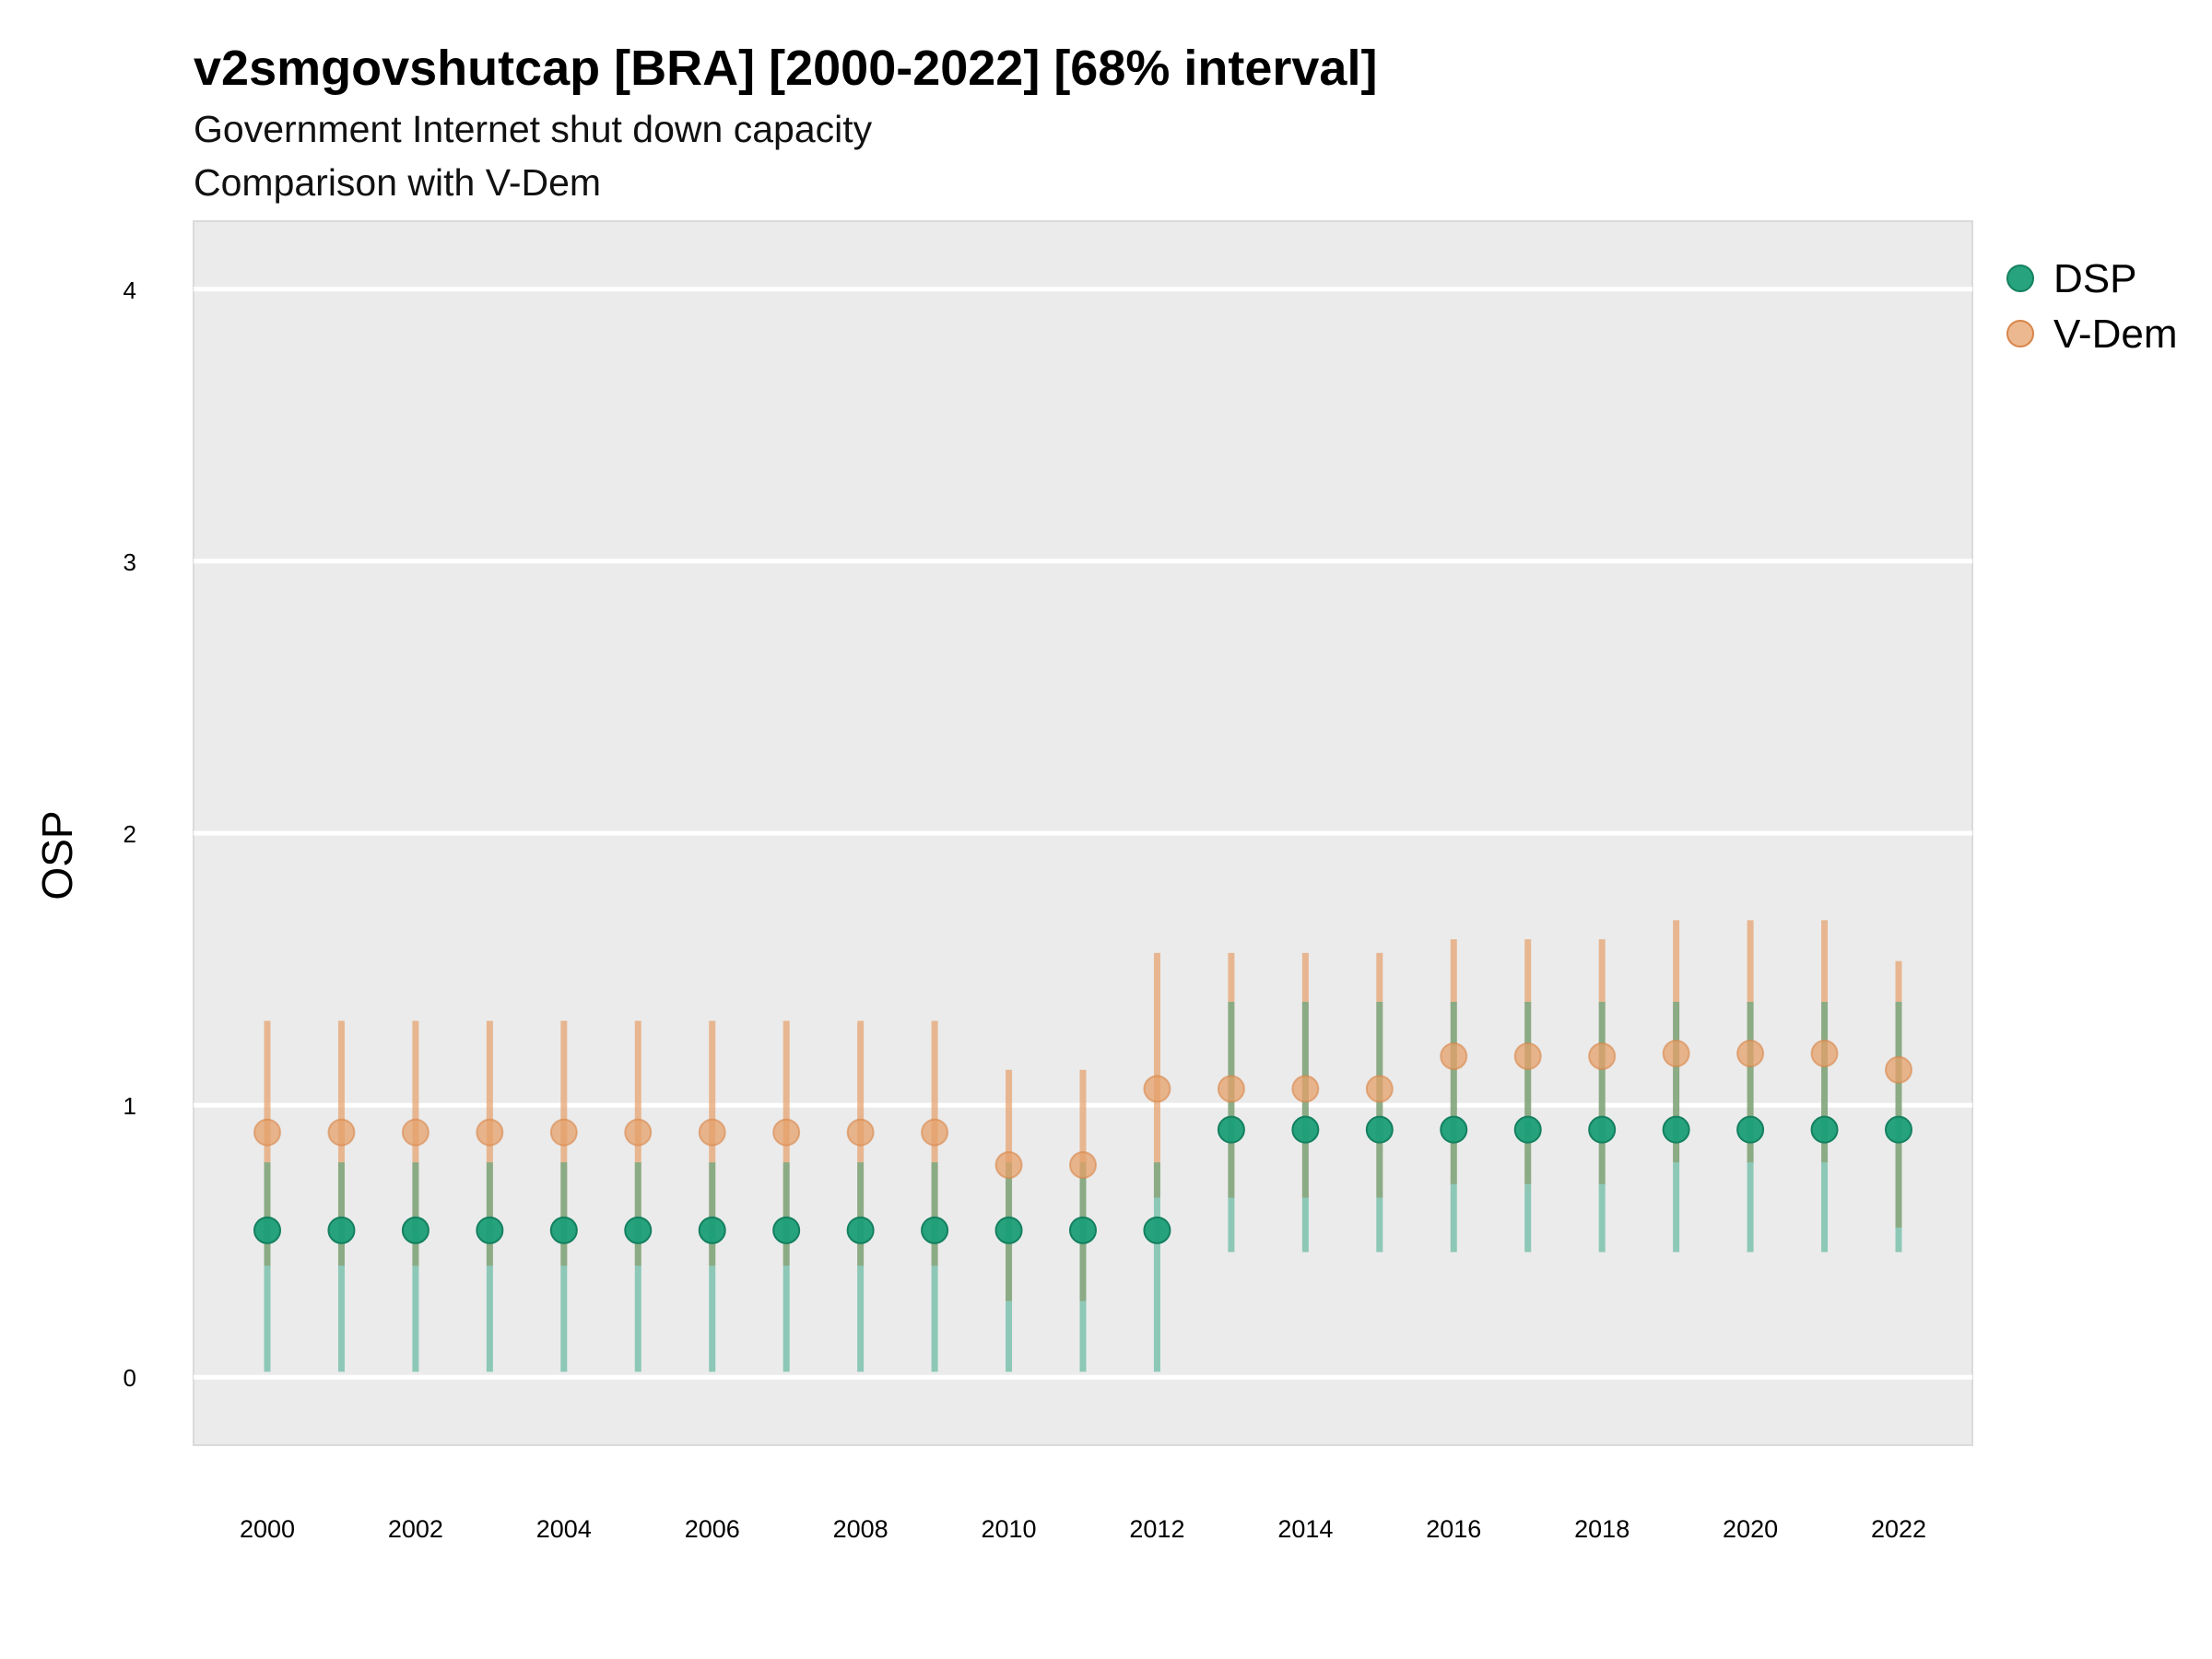 The width and height of the screenshot is (2212, 1659). What do you see at coordinates (130, 1106) in the screenshot?
I see `y-tick-label: 1` at bounding box center [130, 1106].